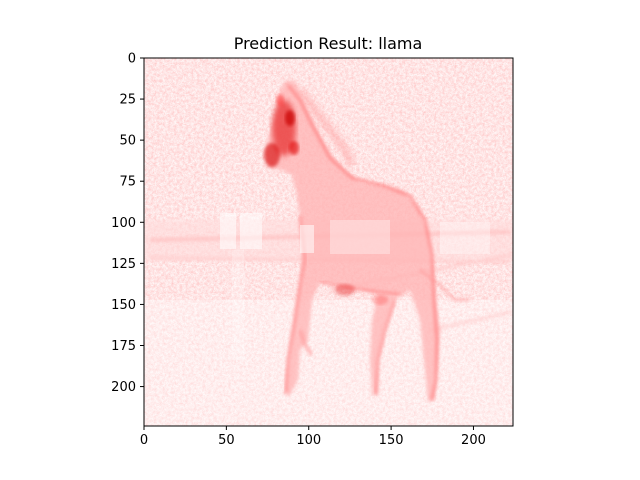 This screenshot has width=640, height=480. I want to click on y-tick-label: 150, so click(123, 305).